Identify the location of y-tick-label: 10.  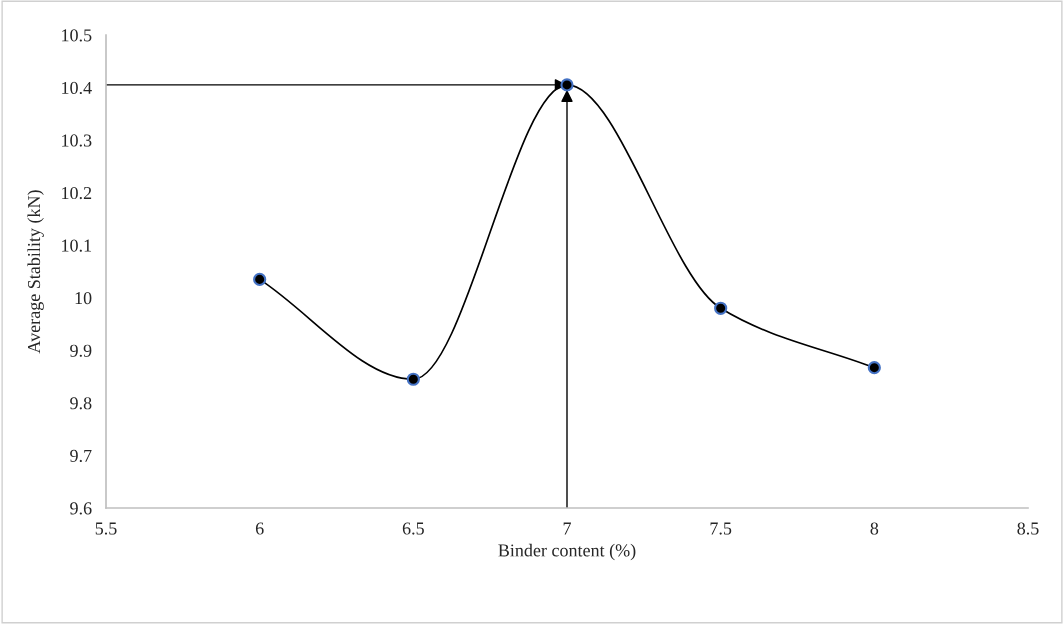
(83, 298).